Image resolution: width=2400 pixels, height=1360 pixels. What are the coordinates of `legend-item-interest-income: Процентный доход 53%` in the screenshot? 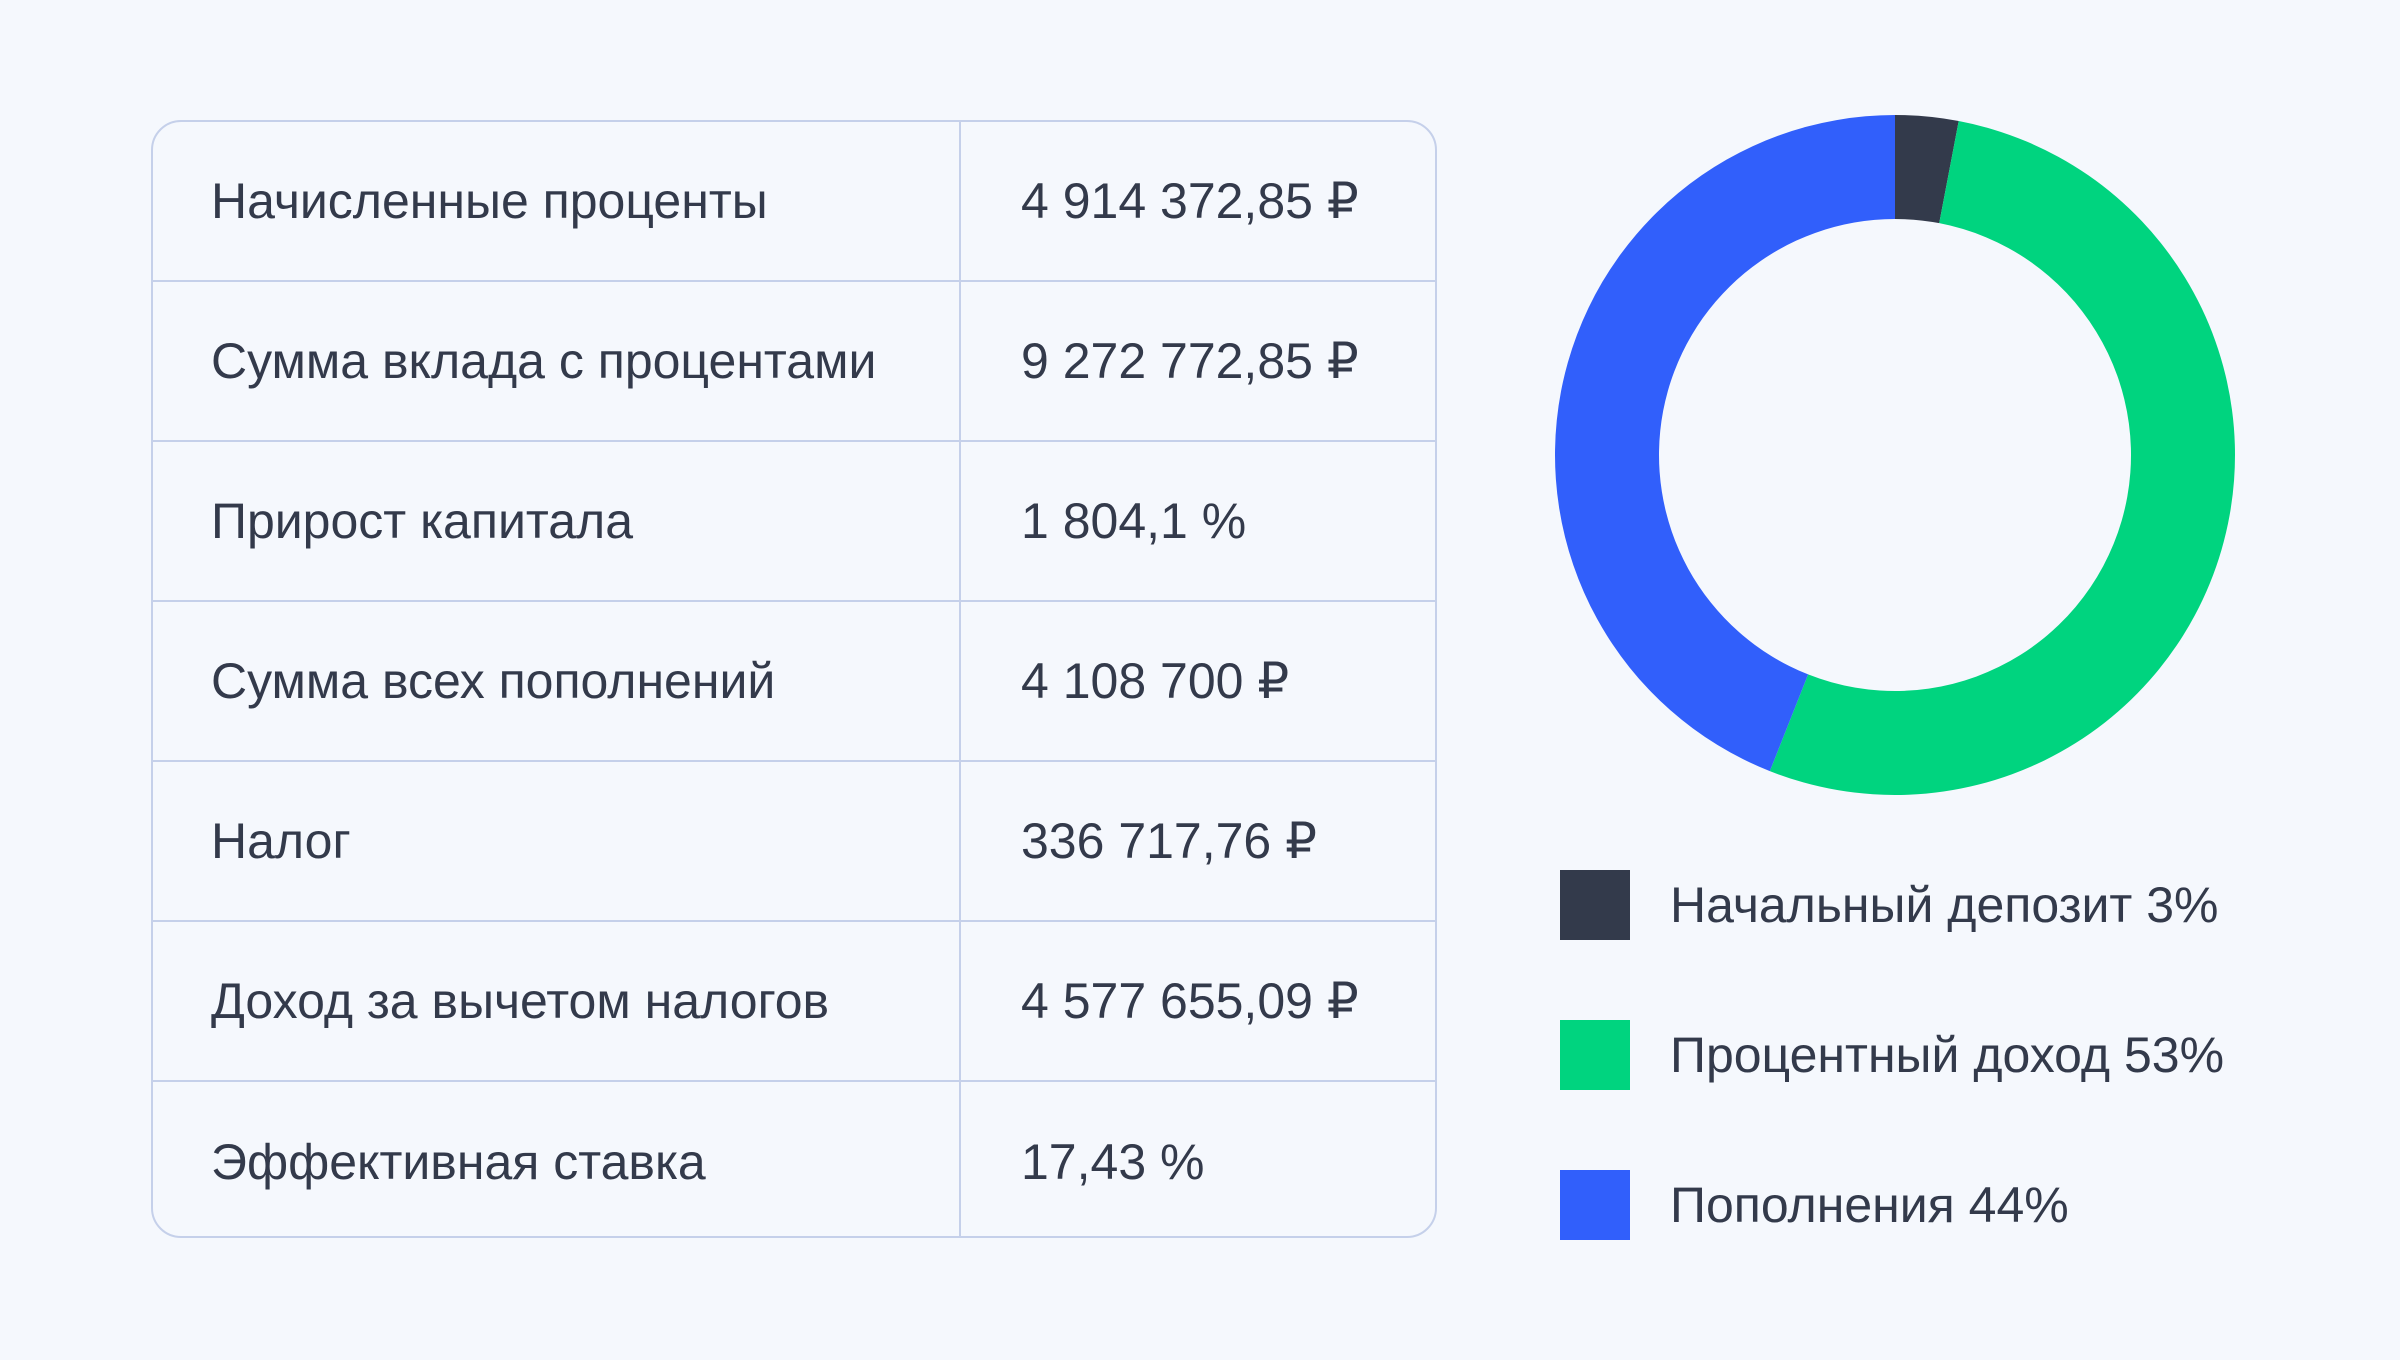 It's located at (1960, 1055).